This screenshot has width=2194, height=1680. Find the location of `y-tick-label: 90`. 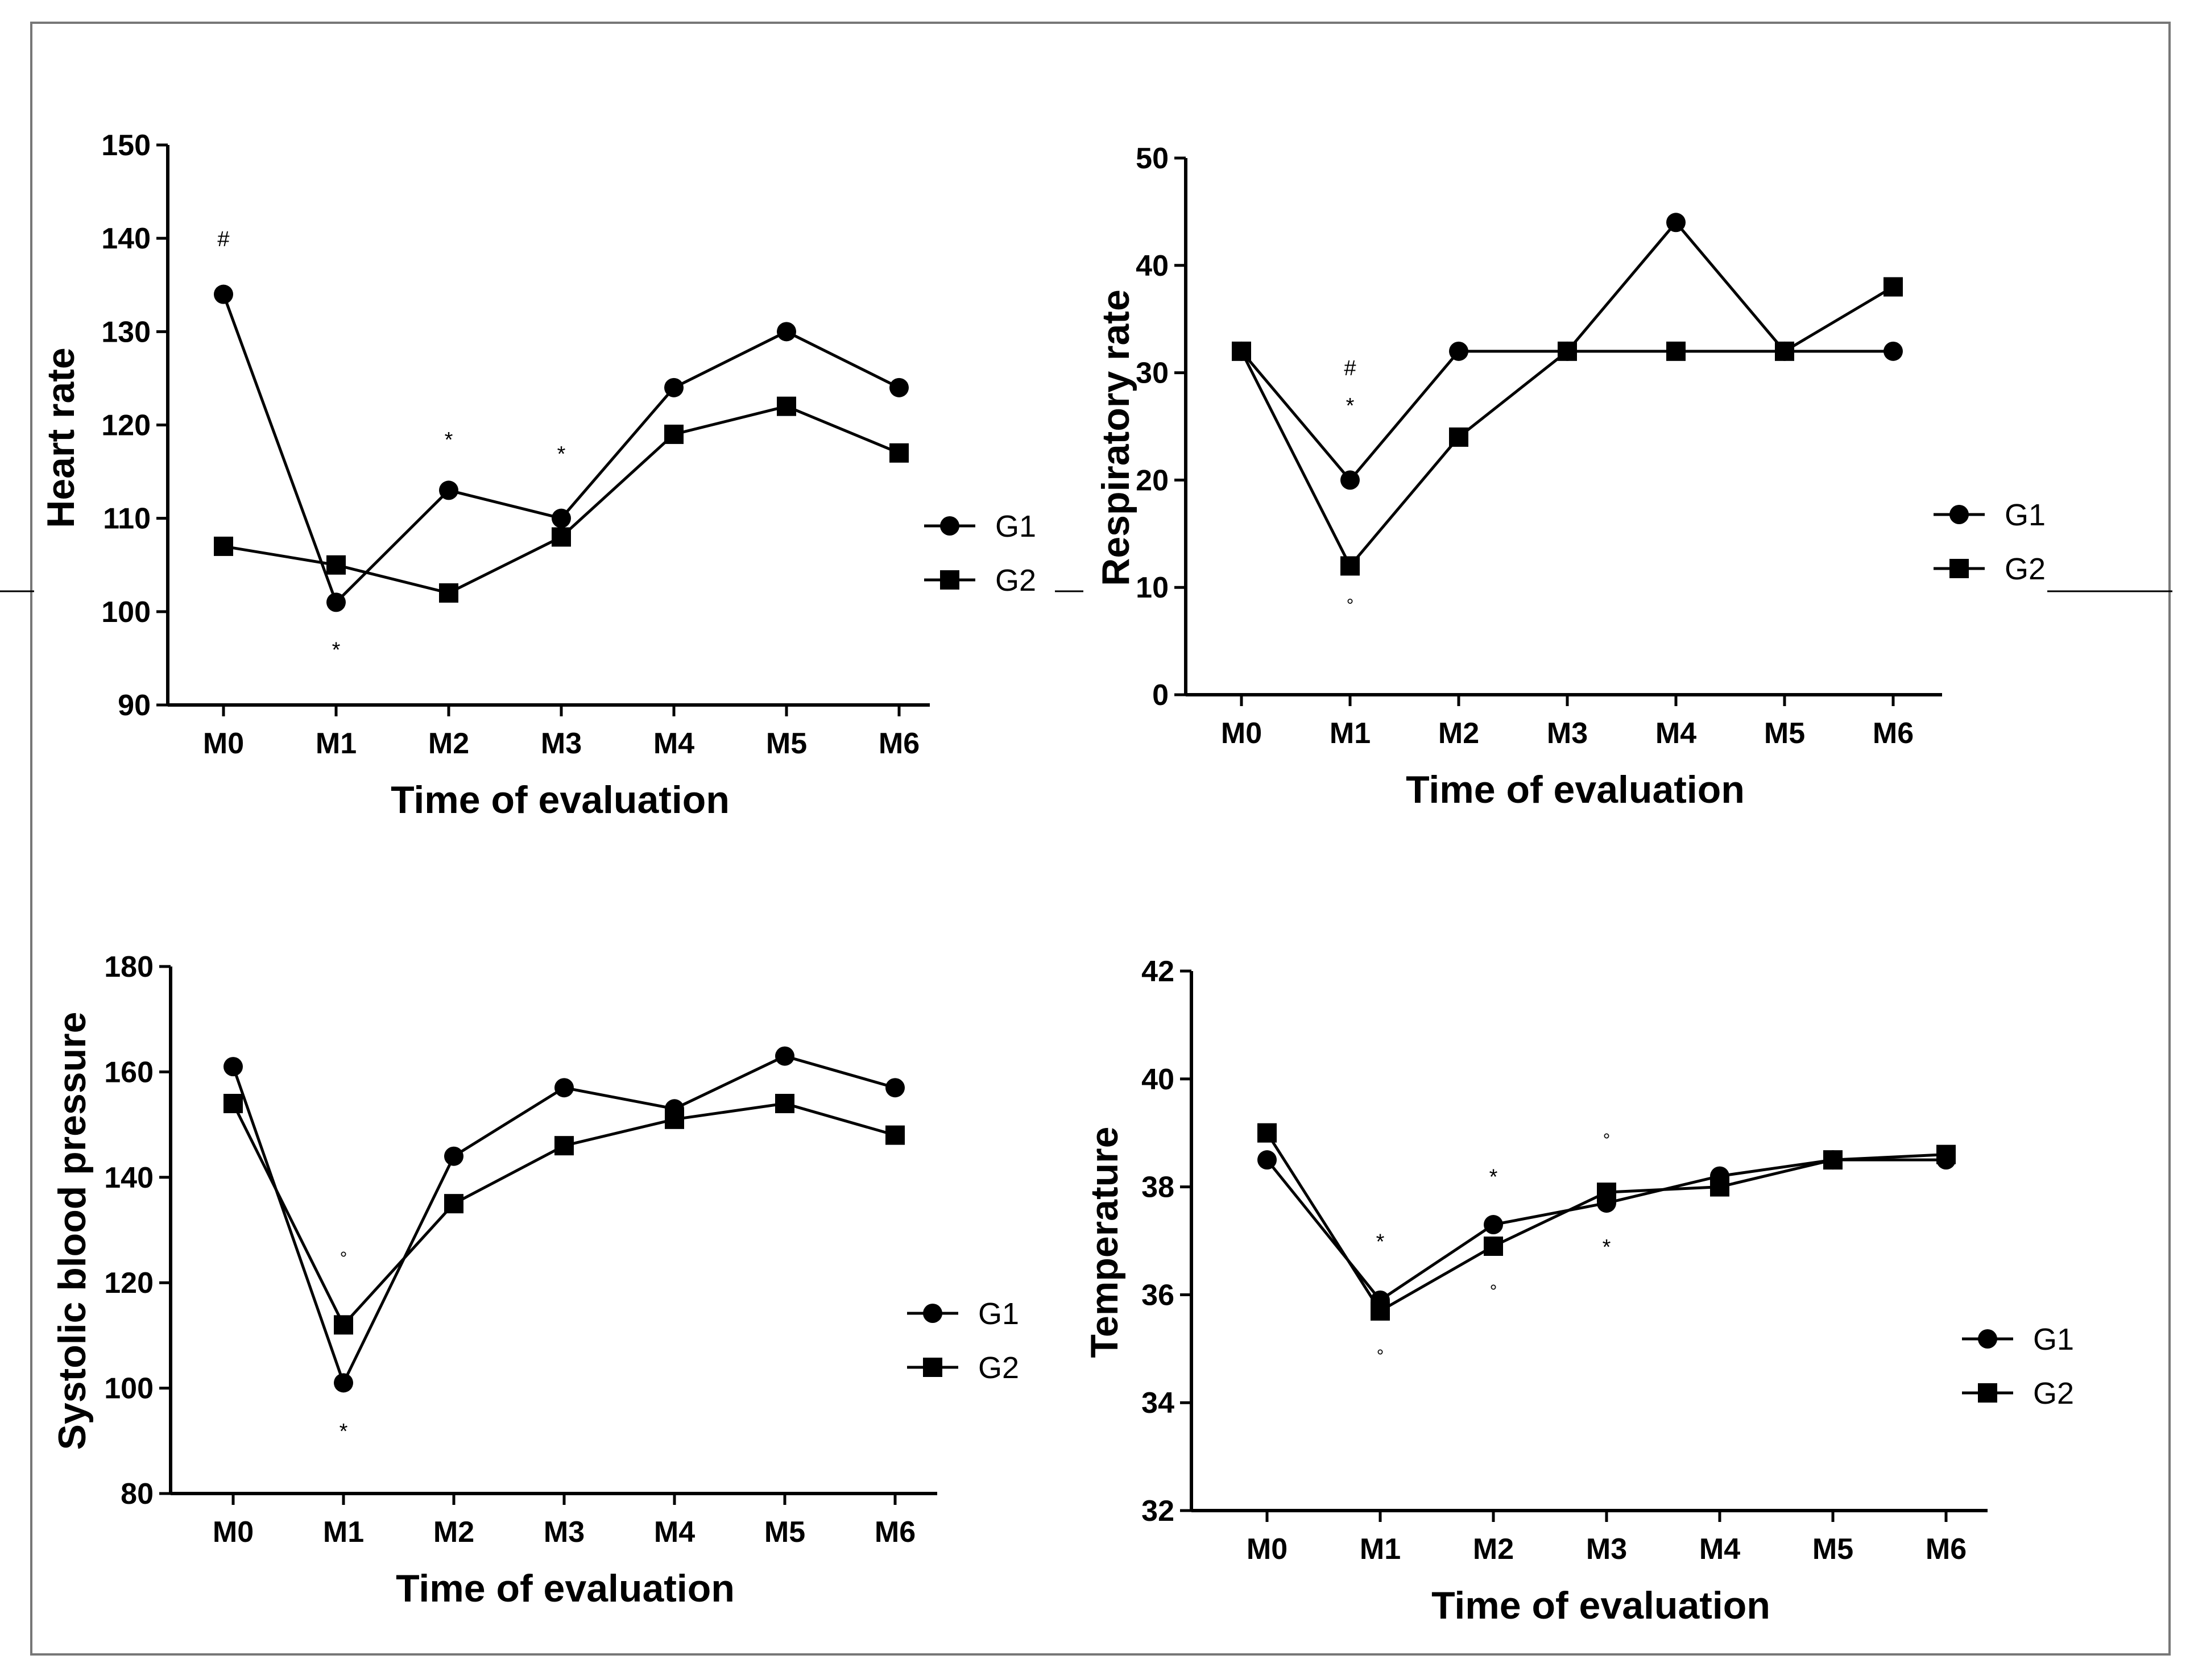

y-tick-label: 90 is located at coordinates (134, 705).